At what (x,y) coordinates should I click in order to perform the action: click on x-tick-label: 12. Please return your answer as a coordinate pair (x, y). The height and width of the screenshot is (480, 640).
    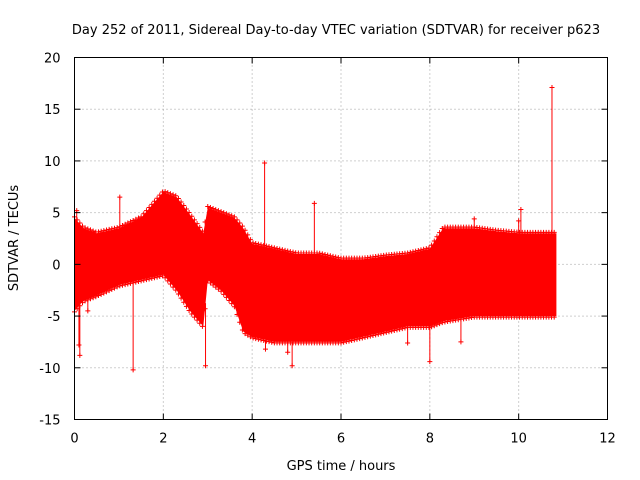
    Looking at the image, I should click on (607, 439).